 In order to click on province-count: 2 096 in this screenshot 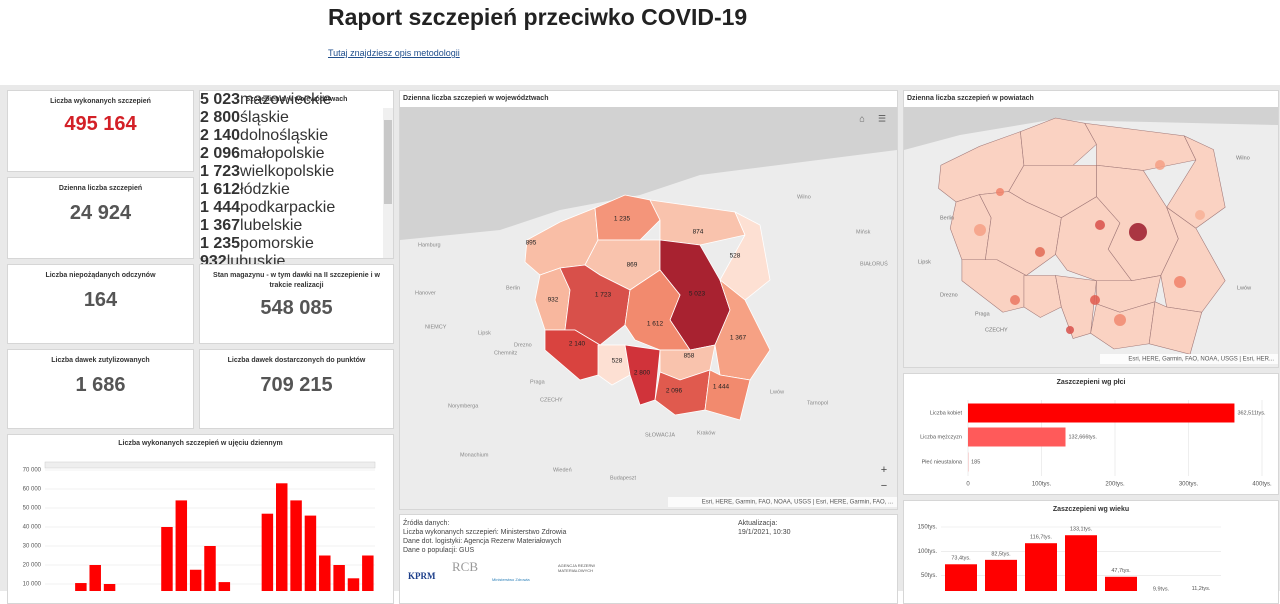, I will do `click(220, 153)`.